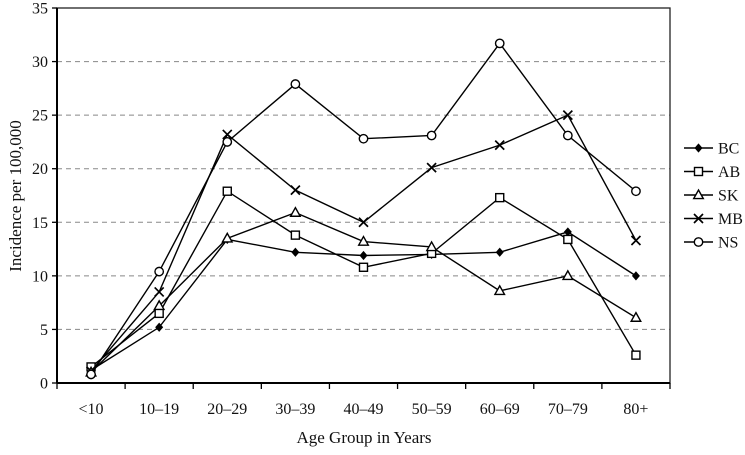 Image resolution: width=745 pixels, height=455 pixels. Describe the element at coordinates (728, 149) in the screenshot. I see `legend-label-BC: BC` at that location.